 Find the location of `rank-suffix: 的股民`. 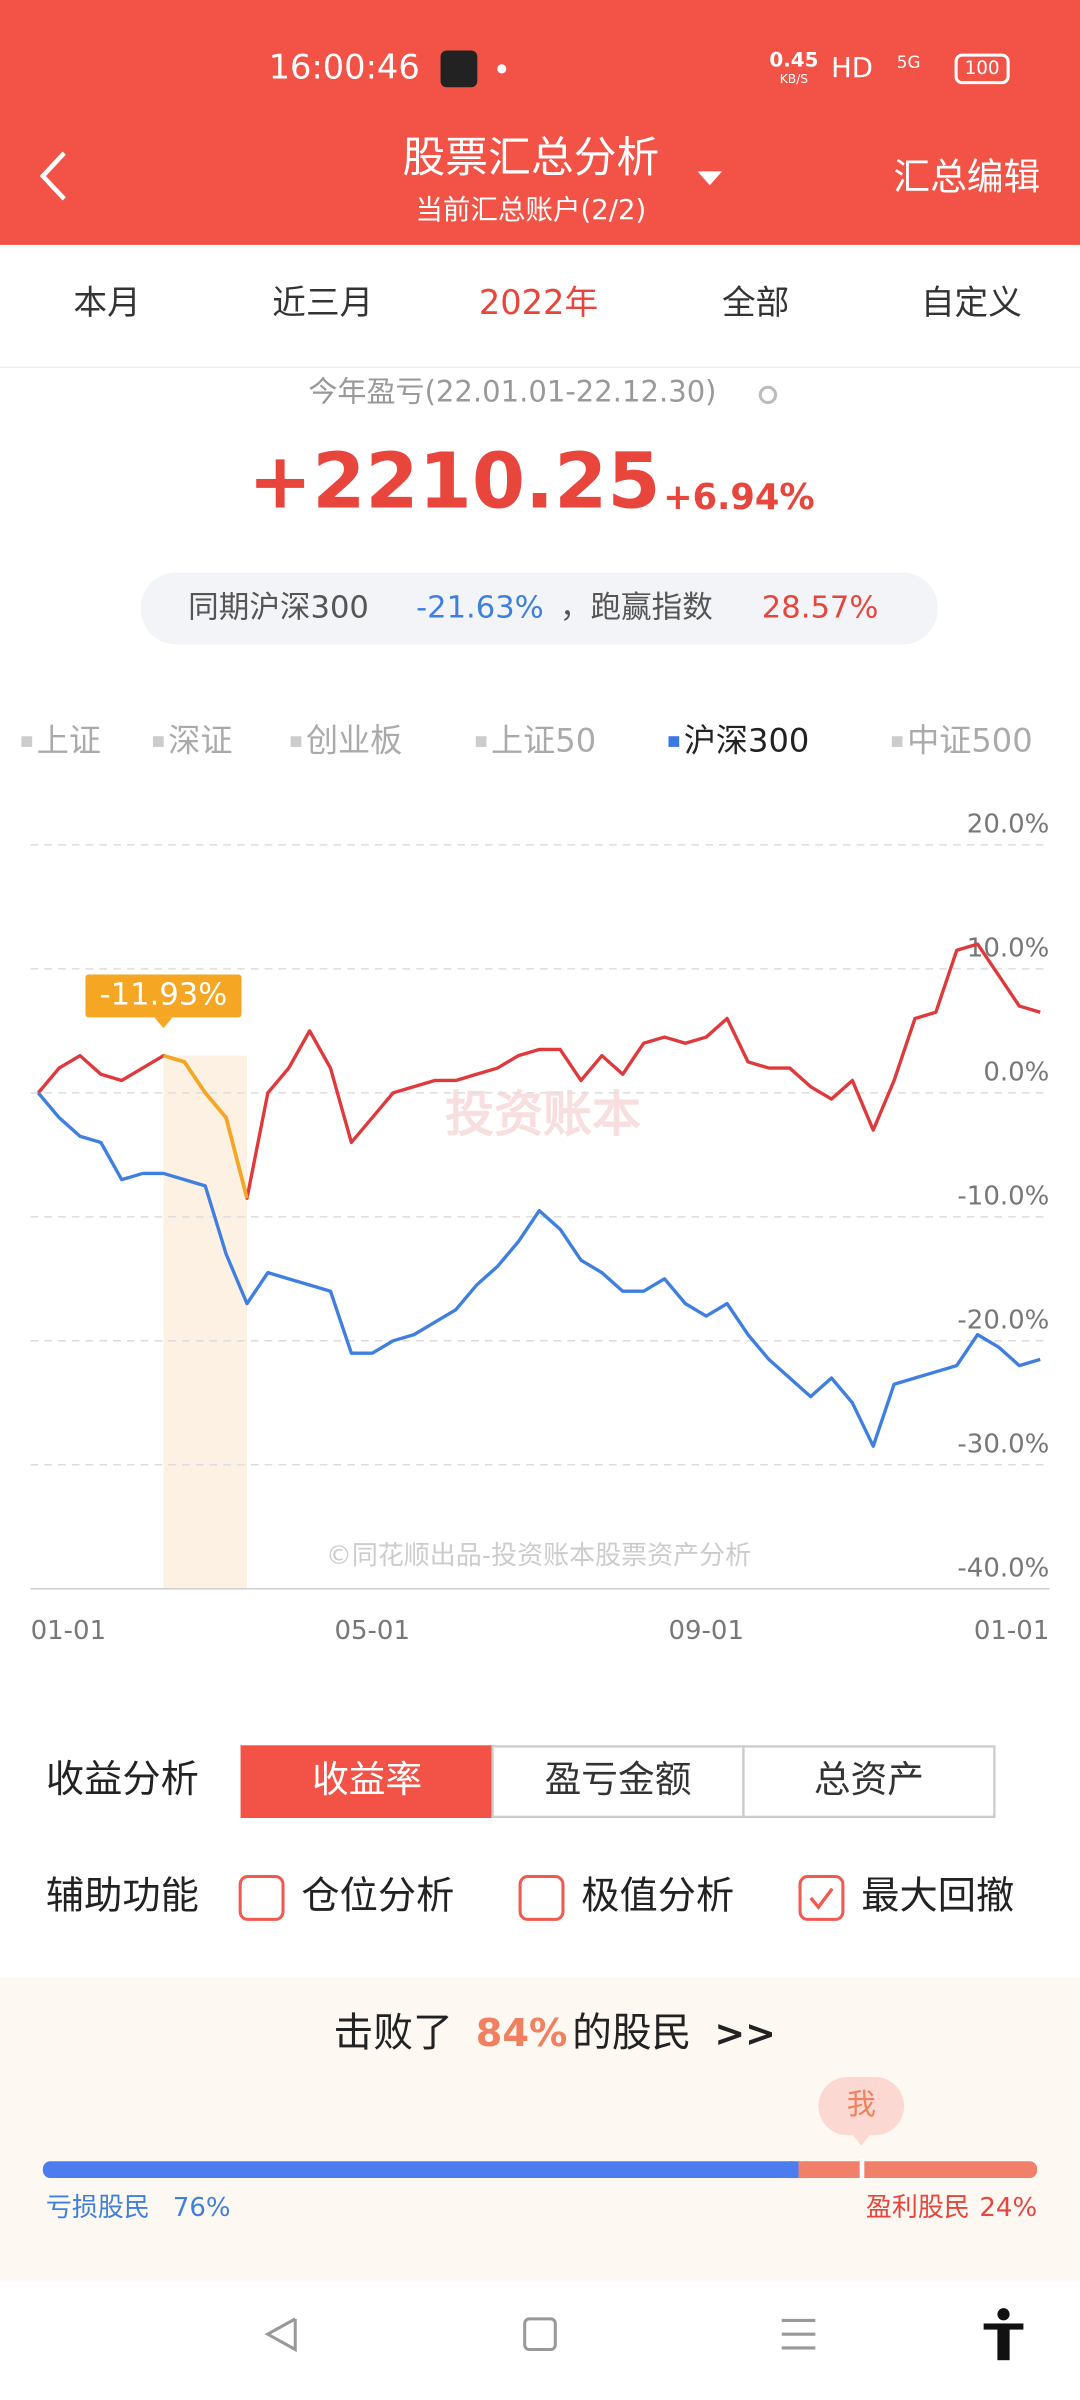

rank-suffix: 的股民 is located at coordinates (631, 2033).